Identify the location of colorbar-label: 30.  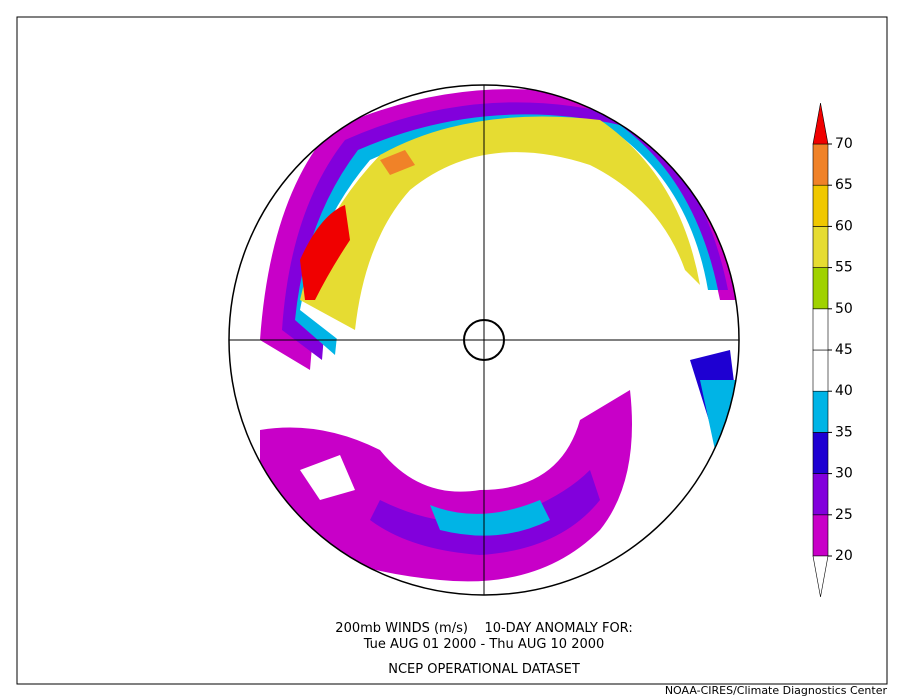
(844, 474).